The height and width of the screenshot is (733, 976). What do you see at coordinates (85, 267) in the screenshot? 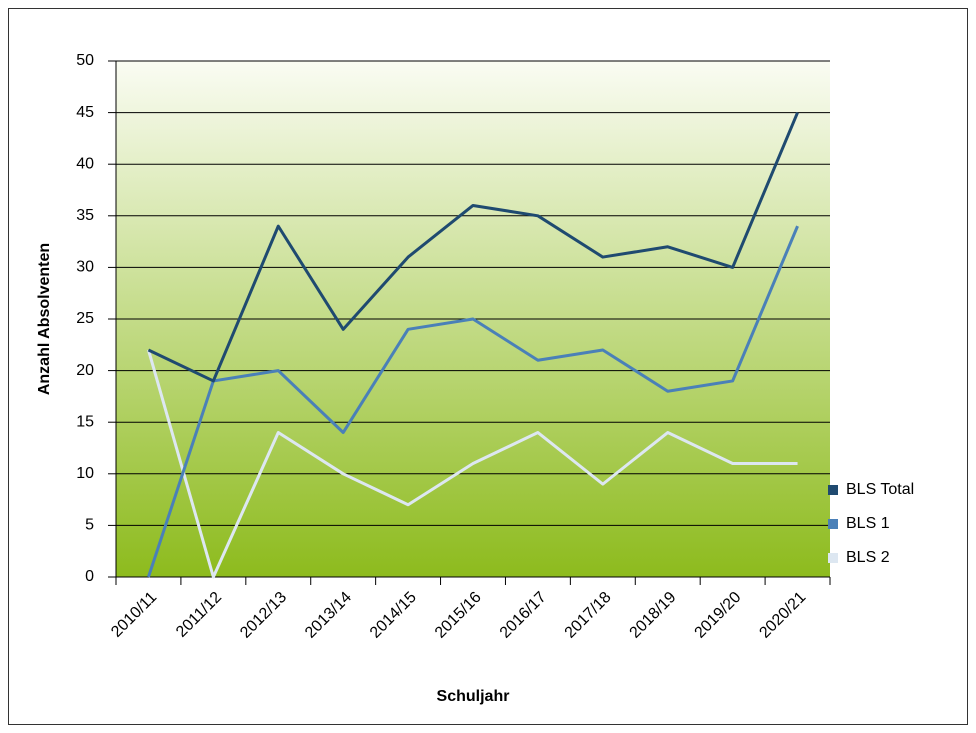
I see `y-tick-label: 30` at bounding box center [85, 267].